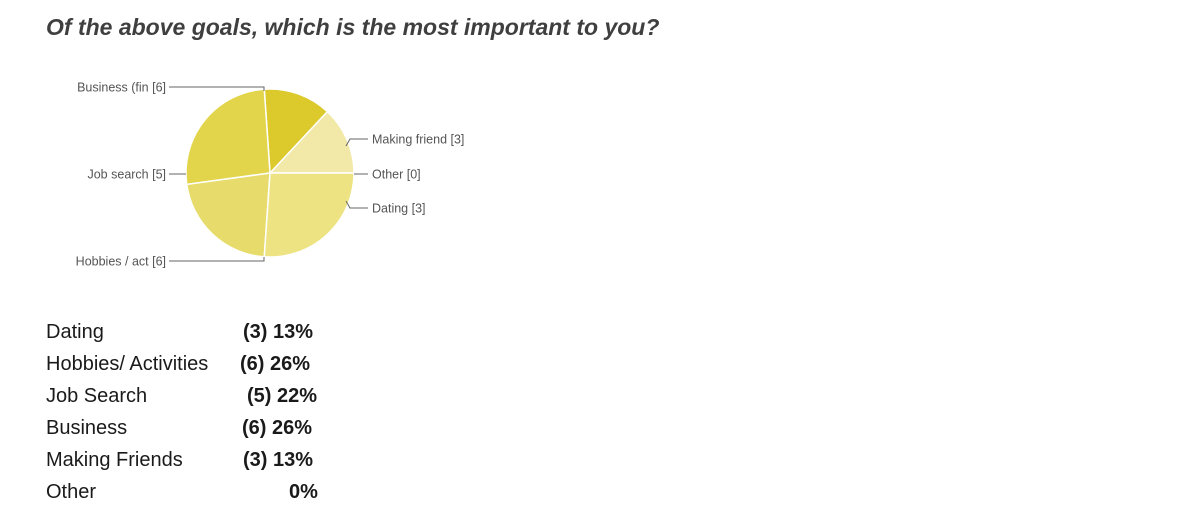  I want to click on summary-label: Hobbies/ Activities, so click(127, 364).